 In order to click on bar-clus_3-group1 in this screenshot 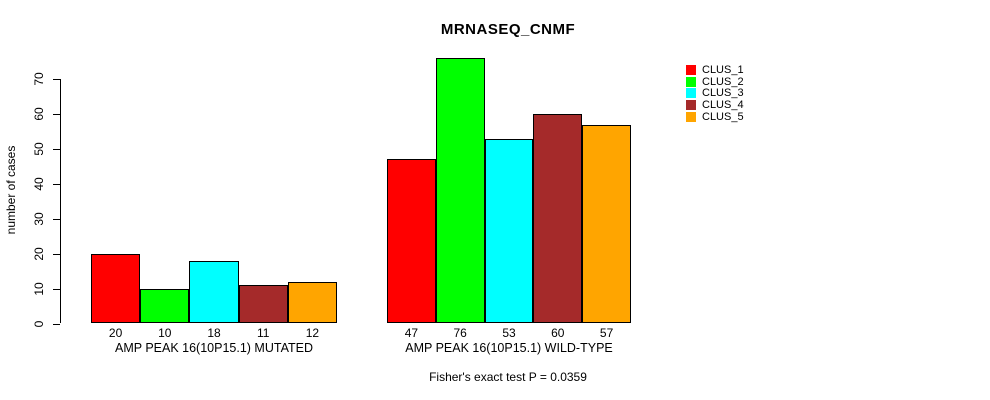, I will do `click(214, 292)`.